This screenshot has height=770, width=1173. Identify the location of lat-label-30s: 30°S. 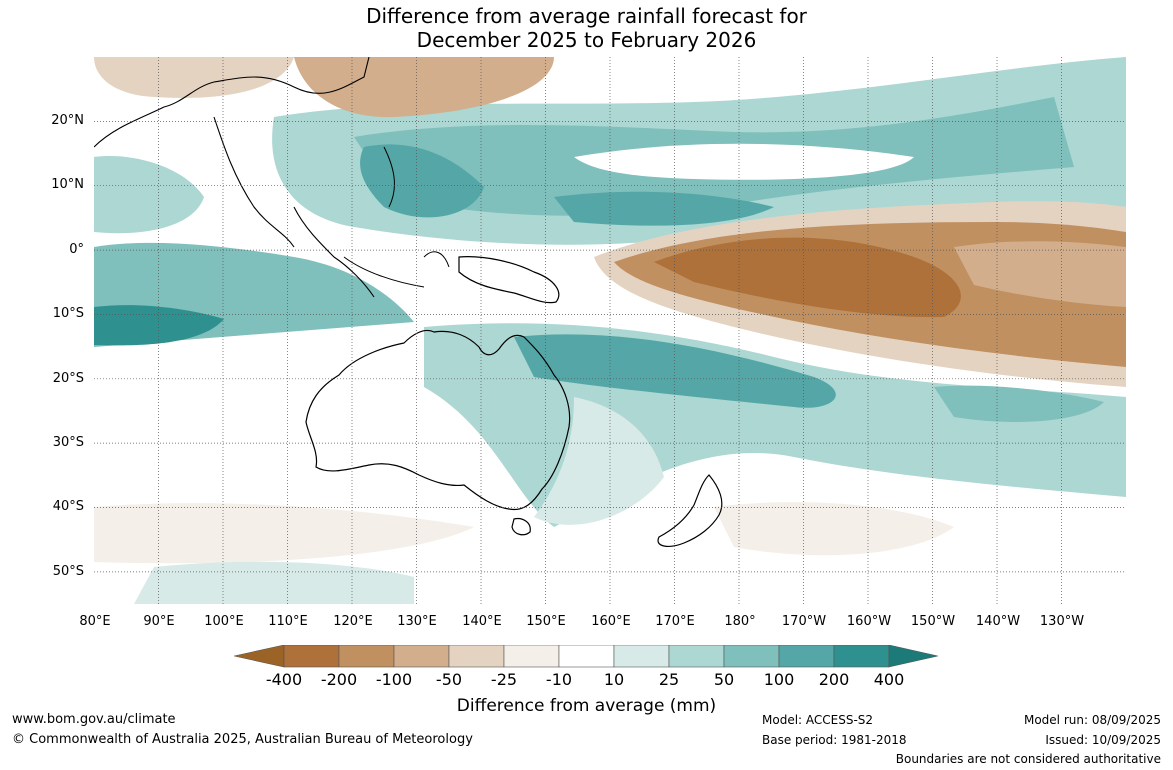
(68, 442).